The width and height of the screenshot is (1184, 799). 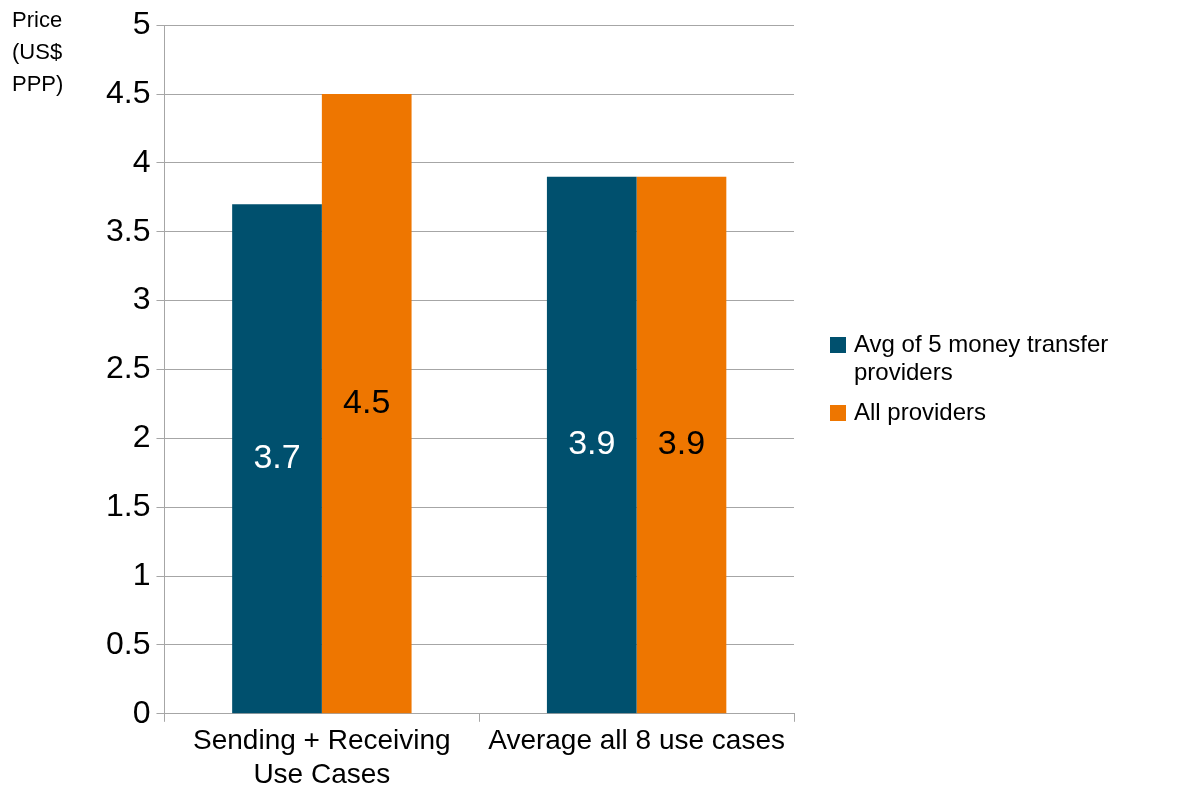 I want to click on data-label: 3.7, so click(x=277, y=456).